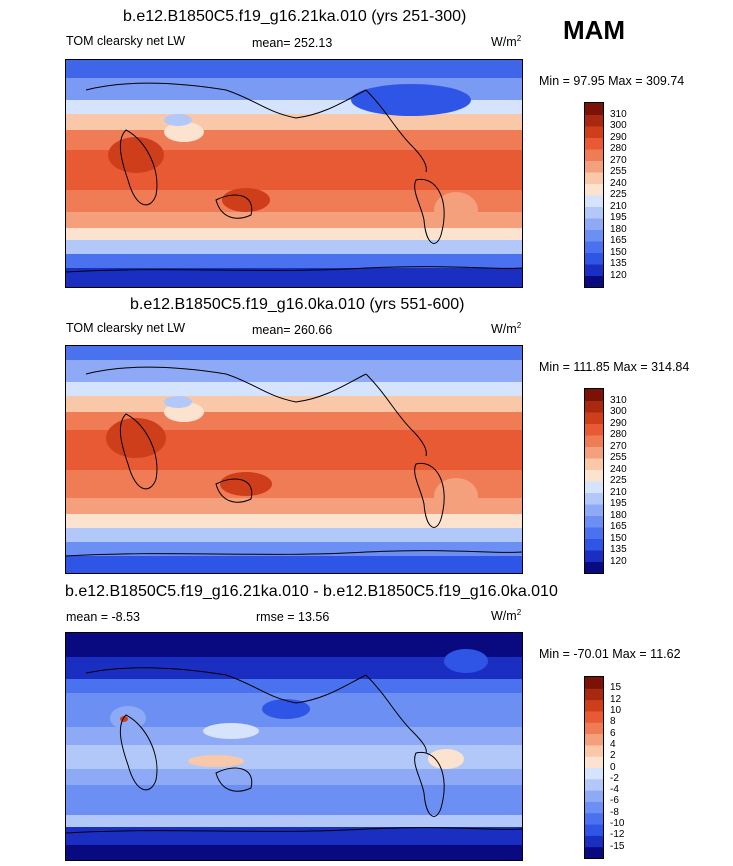 The width and height of the screenshot is (733, 866). What do you see at coordinates (126, 328) in the screenshot?
I see `panel2-variable: TOM clearsky net LW` at bounding box center [126, 328].